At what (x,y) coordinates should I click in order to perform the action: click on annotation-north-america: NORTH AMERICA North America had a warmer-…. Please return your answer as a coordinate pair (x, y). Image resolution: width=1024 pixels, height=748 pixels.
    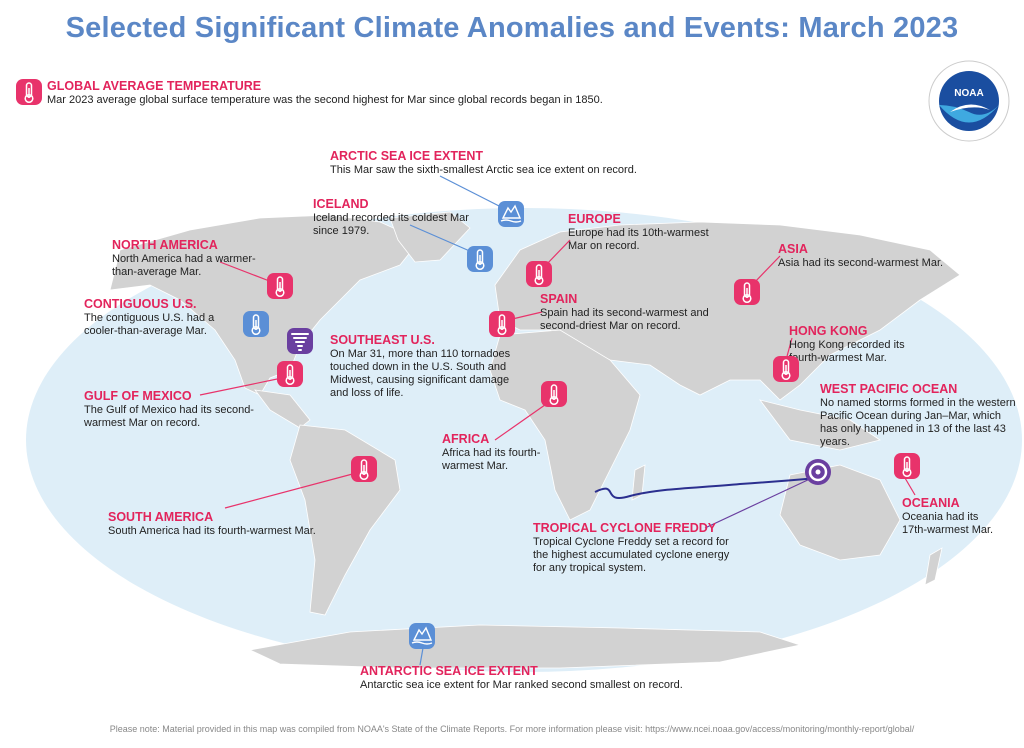
    Looking at the image, I should click on (194, 258).